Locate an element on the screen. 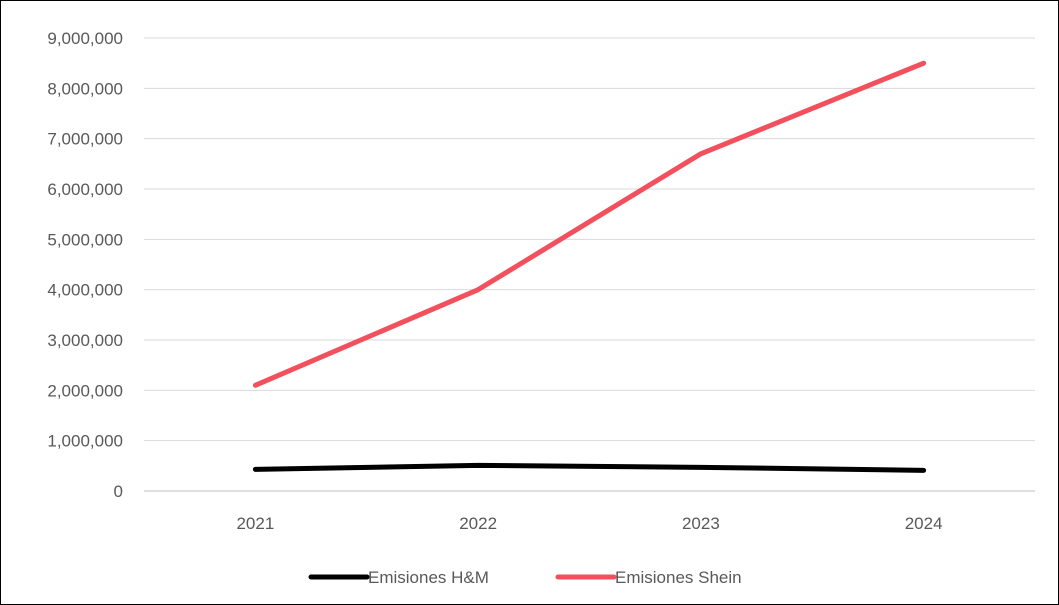 This screenshot has width=1059, height=605. legend-label: Emisiones Shein is located at coordinates (678, 577).